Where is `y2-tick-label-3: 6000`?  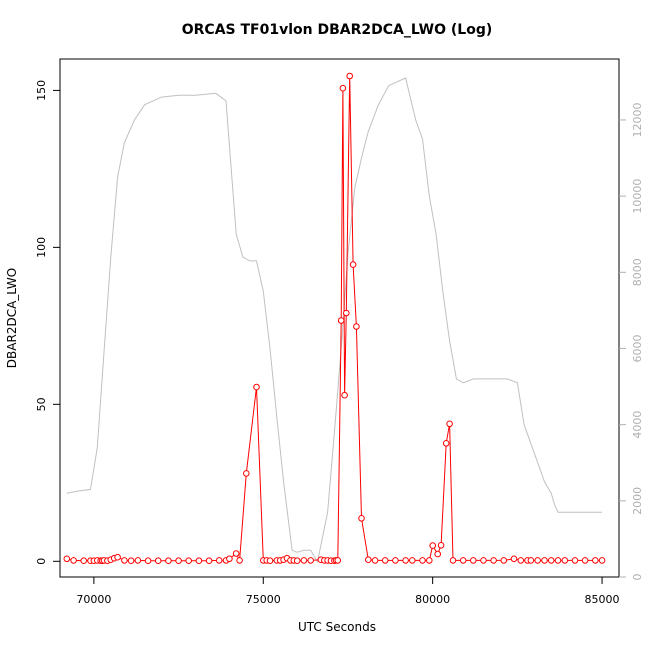 y2-tick-label-3: 6000 is located at coordinates (637, 348).